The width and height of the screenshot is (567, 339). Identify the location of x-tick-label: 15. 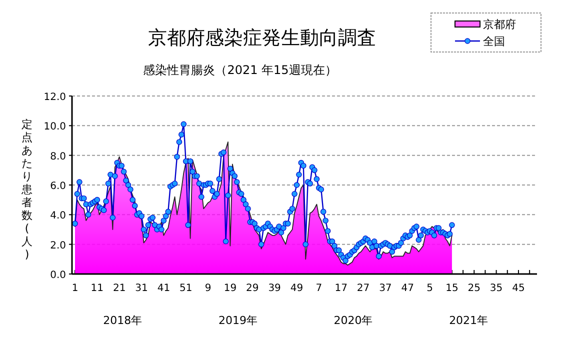
(452, 288).